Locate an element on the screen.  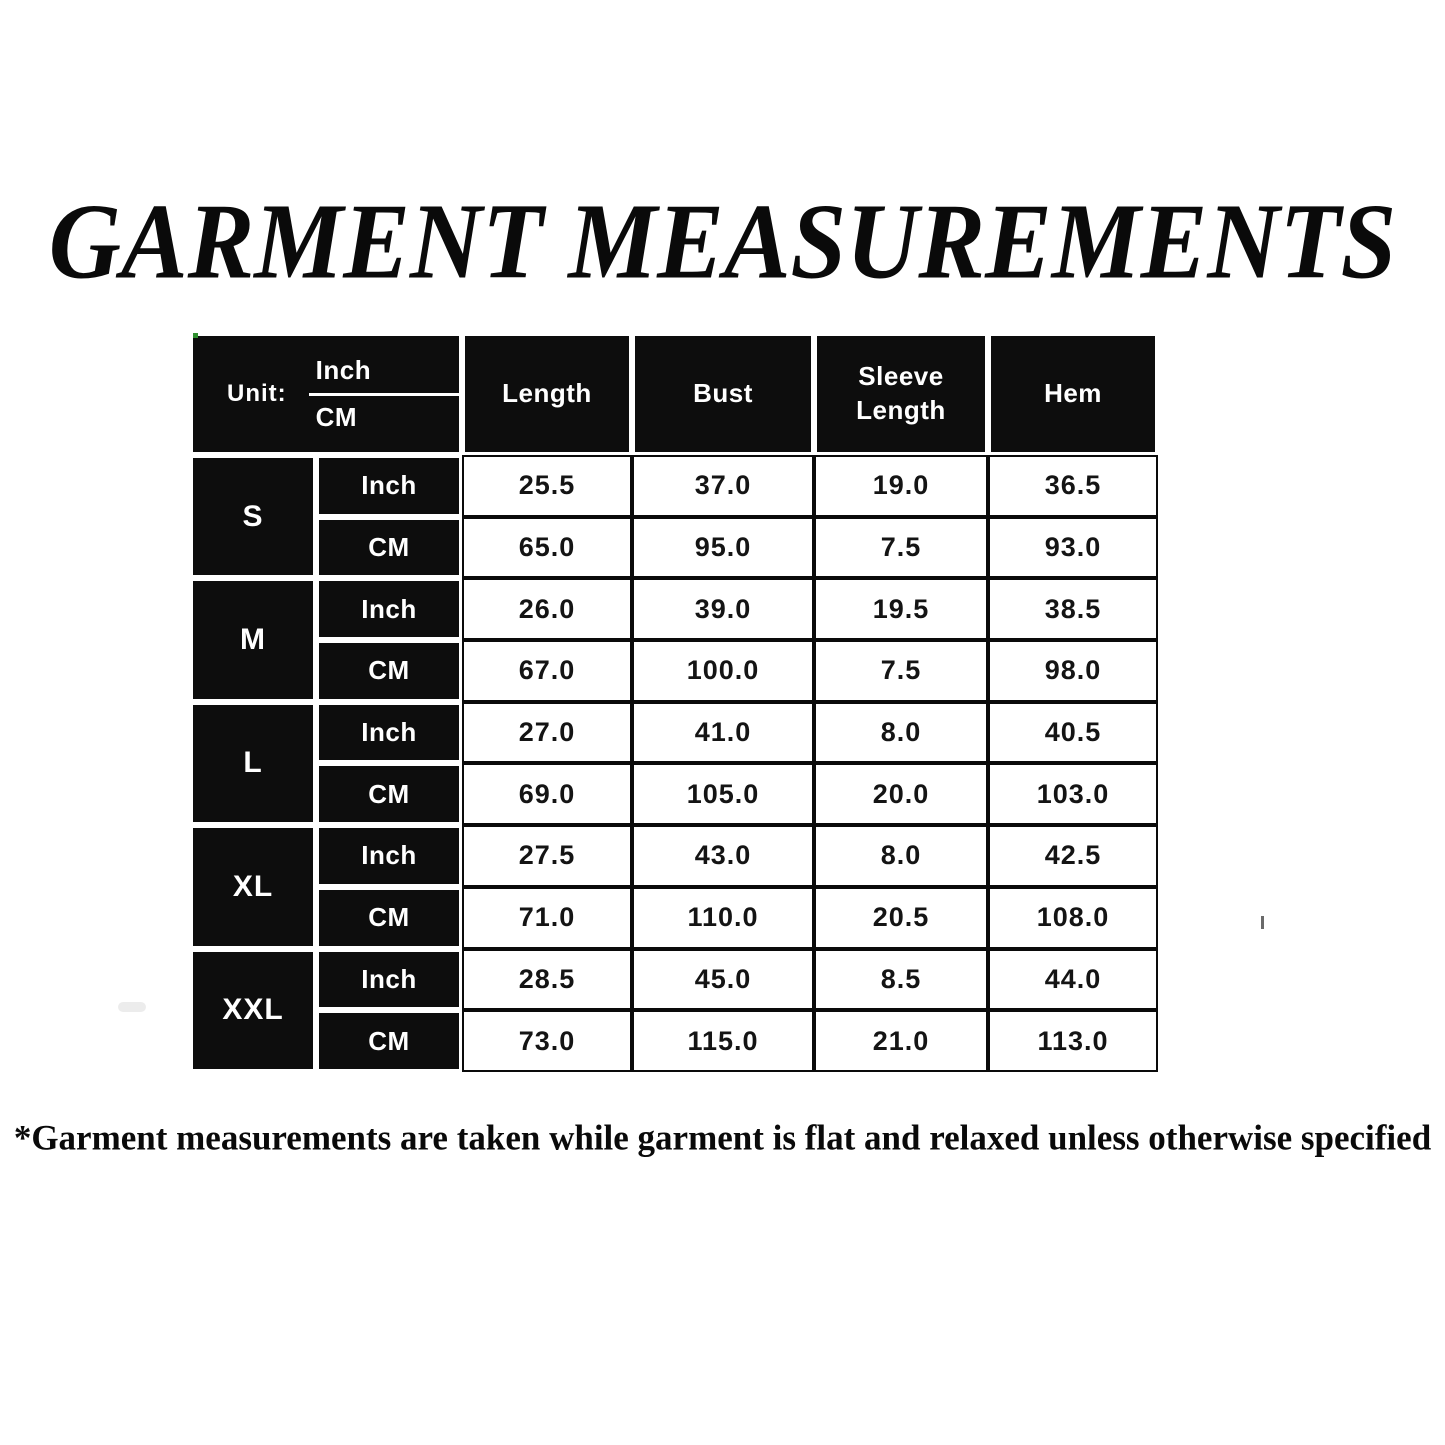
unit-cm-label: CM is located at coordinates (336, 417).